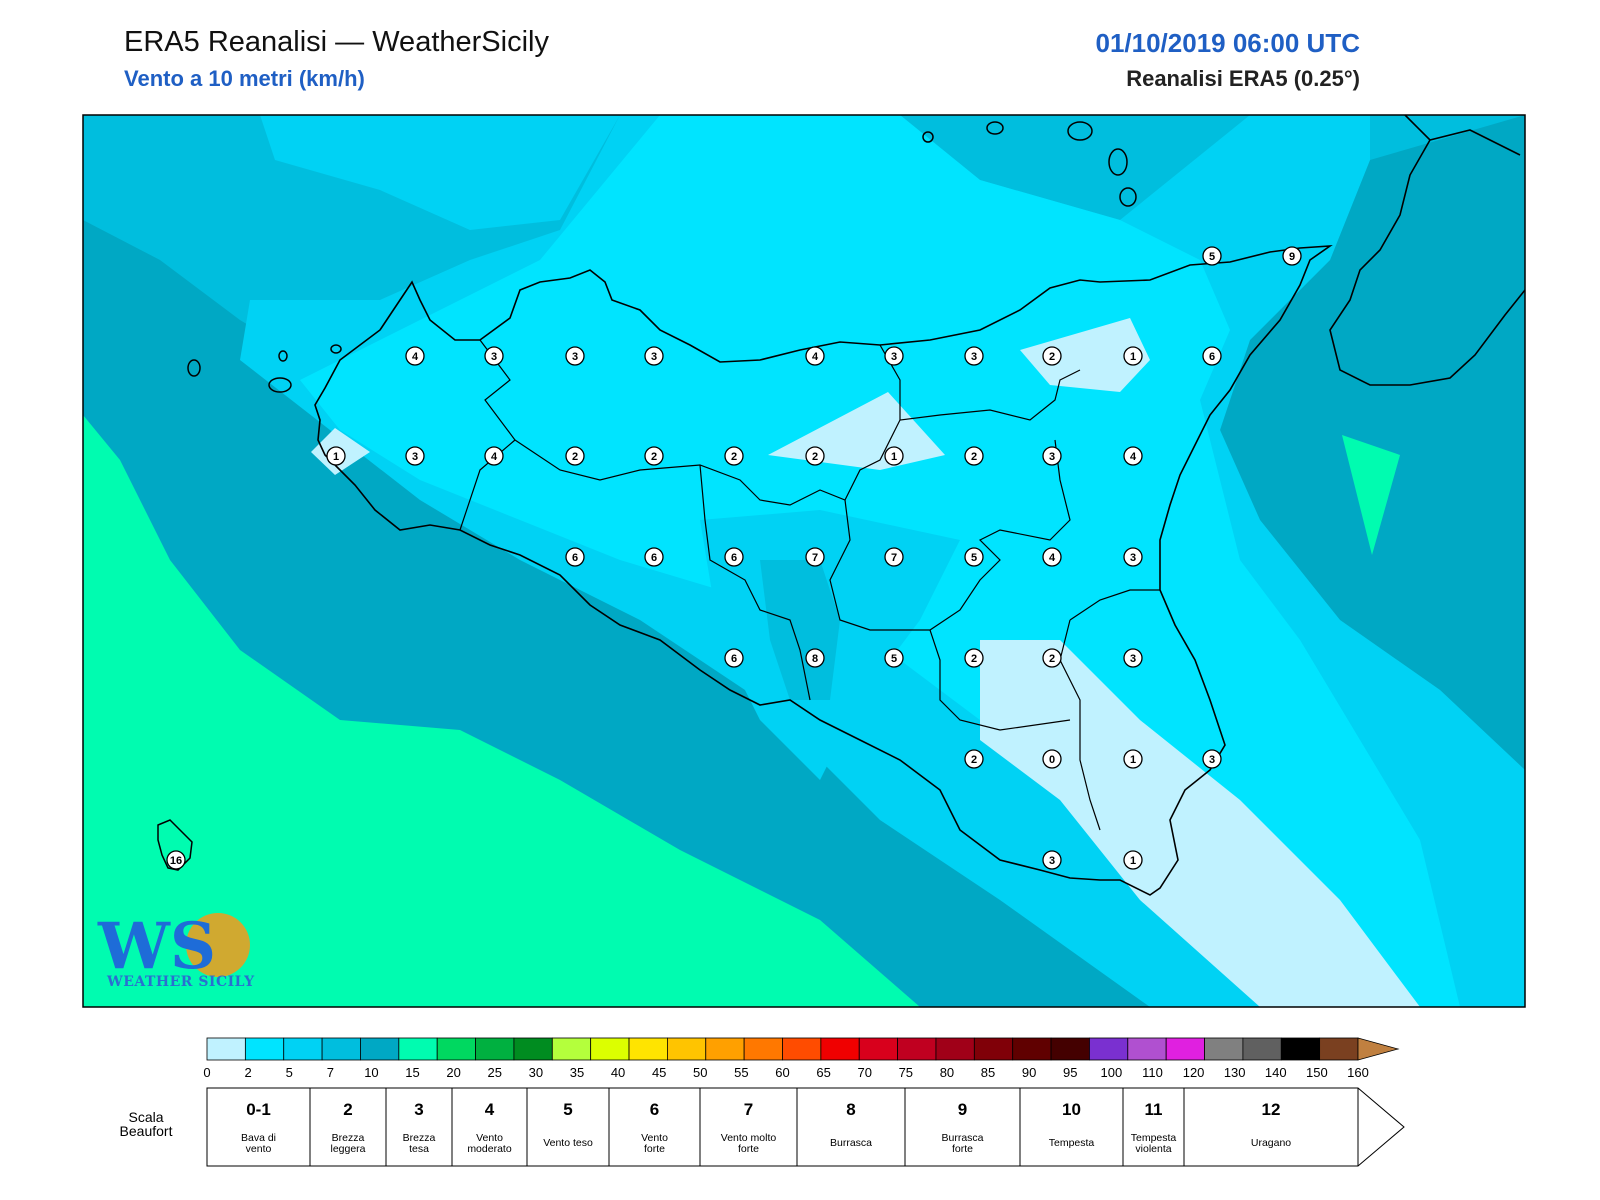  I want to click on colorbar-tick-label: 80, so click(947, 1072).